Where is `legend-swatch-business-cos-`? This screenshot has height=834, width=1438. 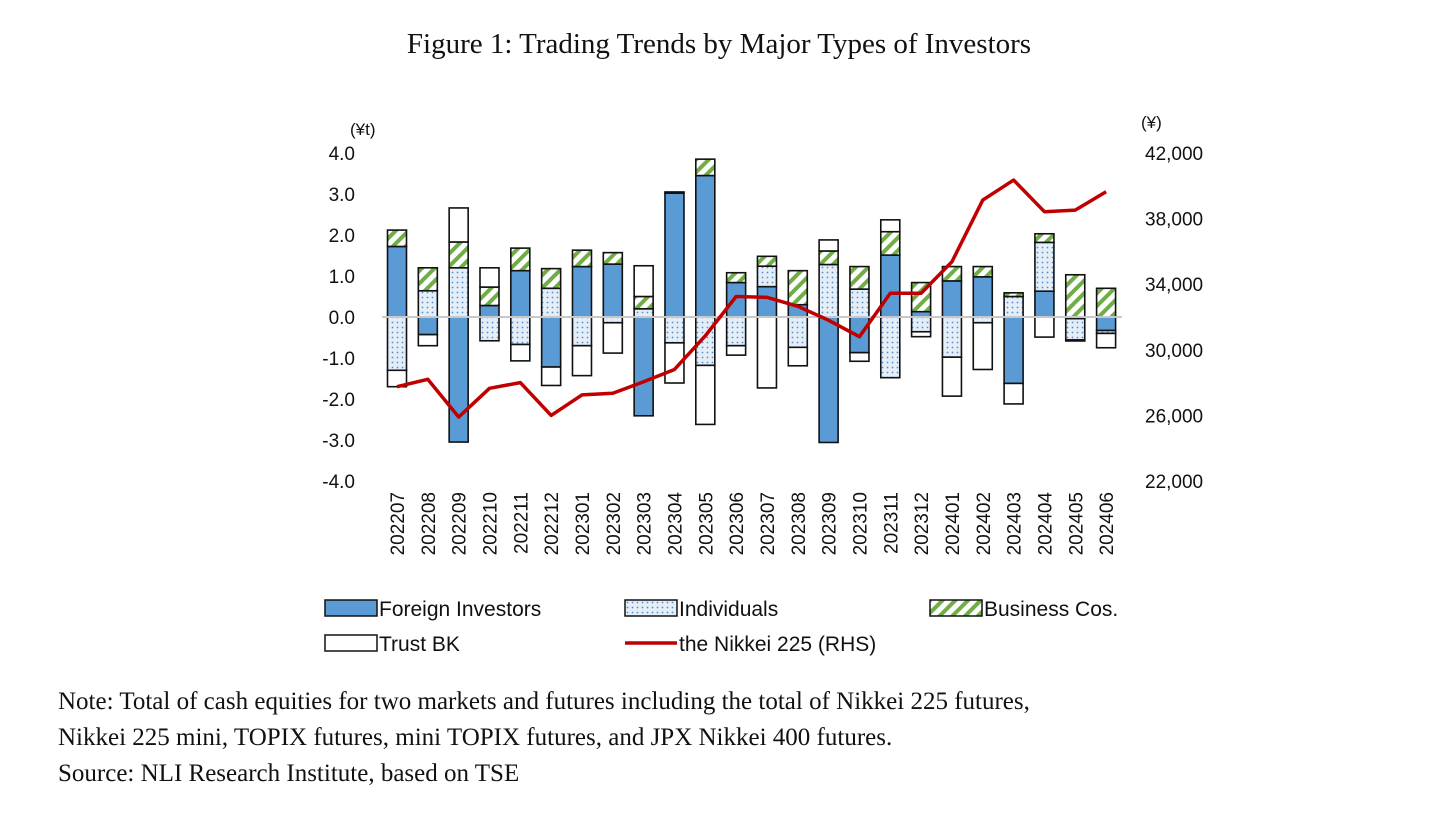
legend-swatch-business-cos- is located at coordinates (956, 608).